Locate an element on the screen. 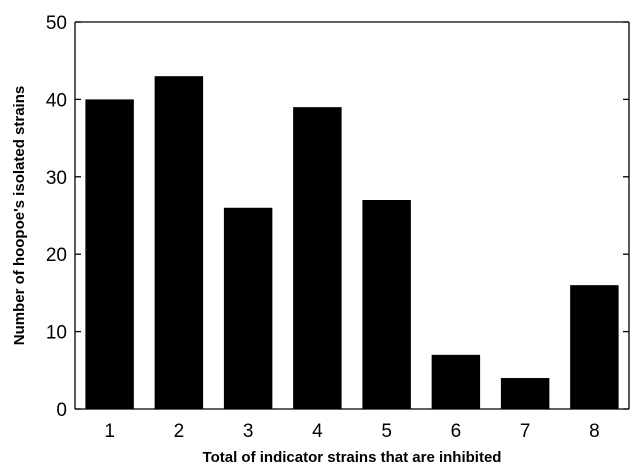  x-tick-label-6: 6 is located at coordinates (456, 431).